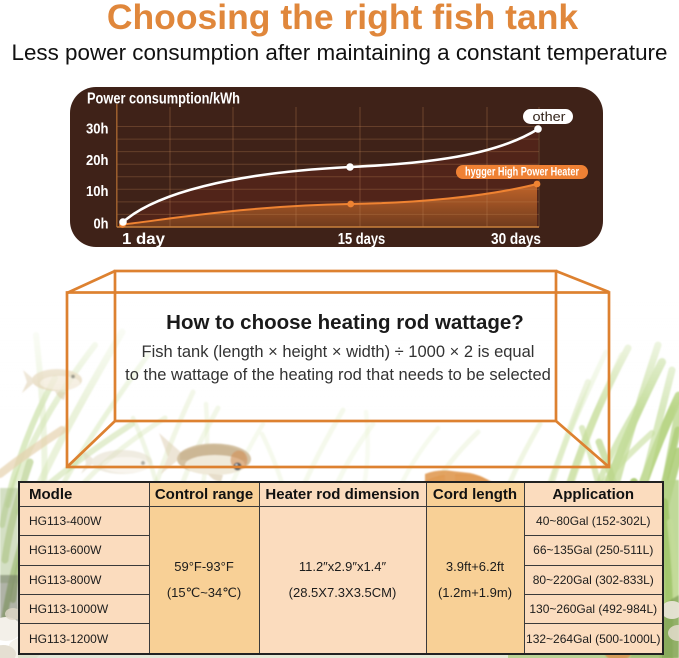  Describe the element at coordinates (362, 239) in the screenshot. I see `svg-text: 15 days` at that location.